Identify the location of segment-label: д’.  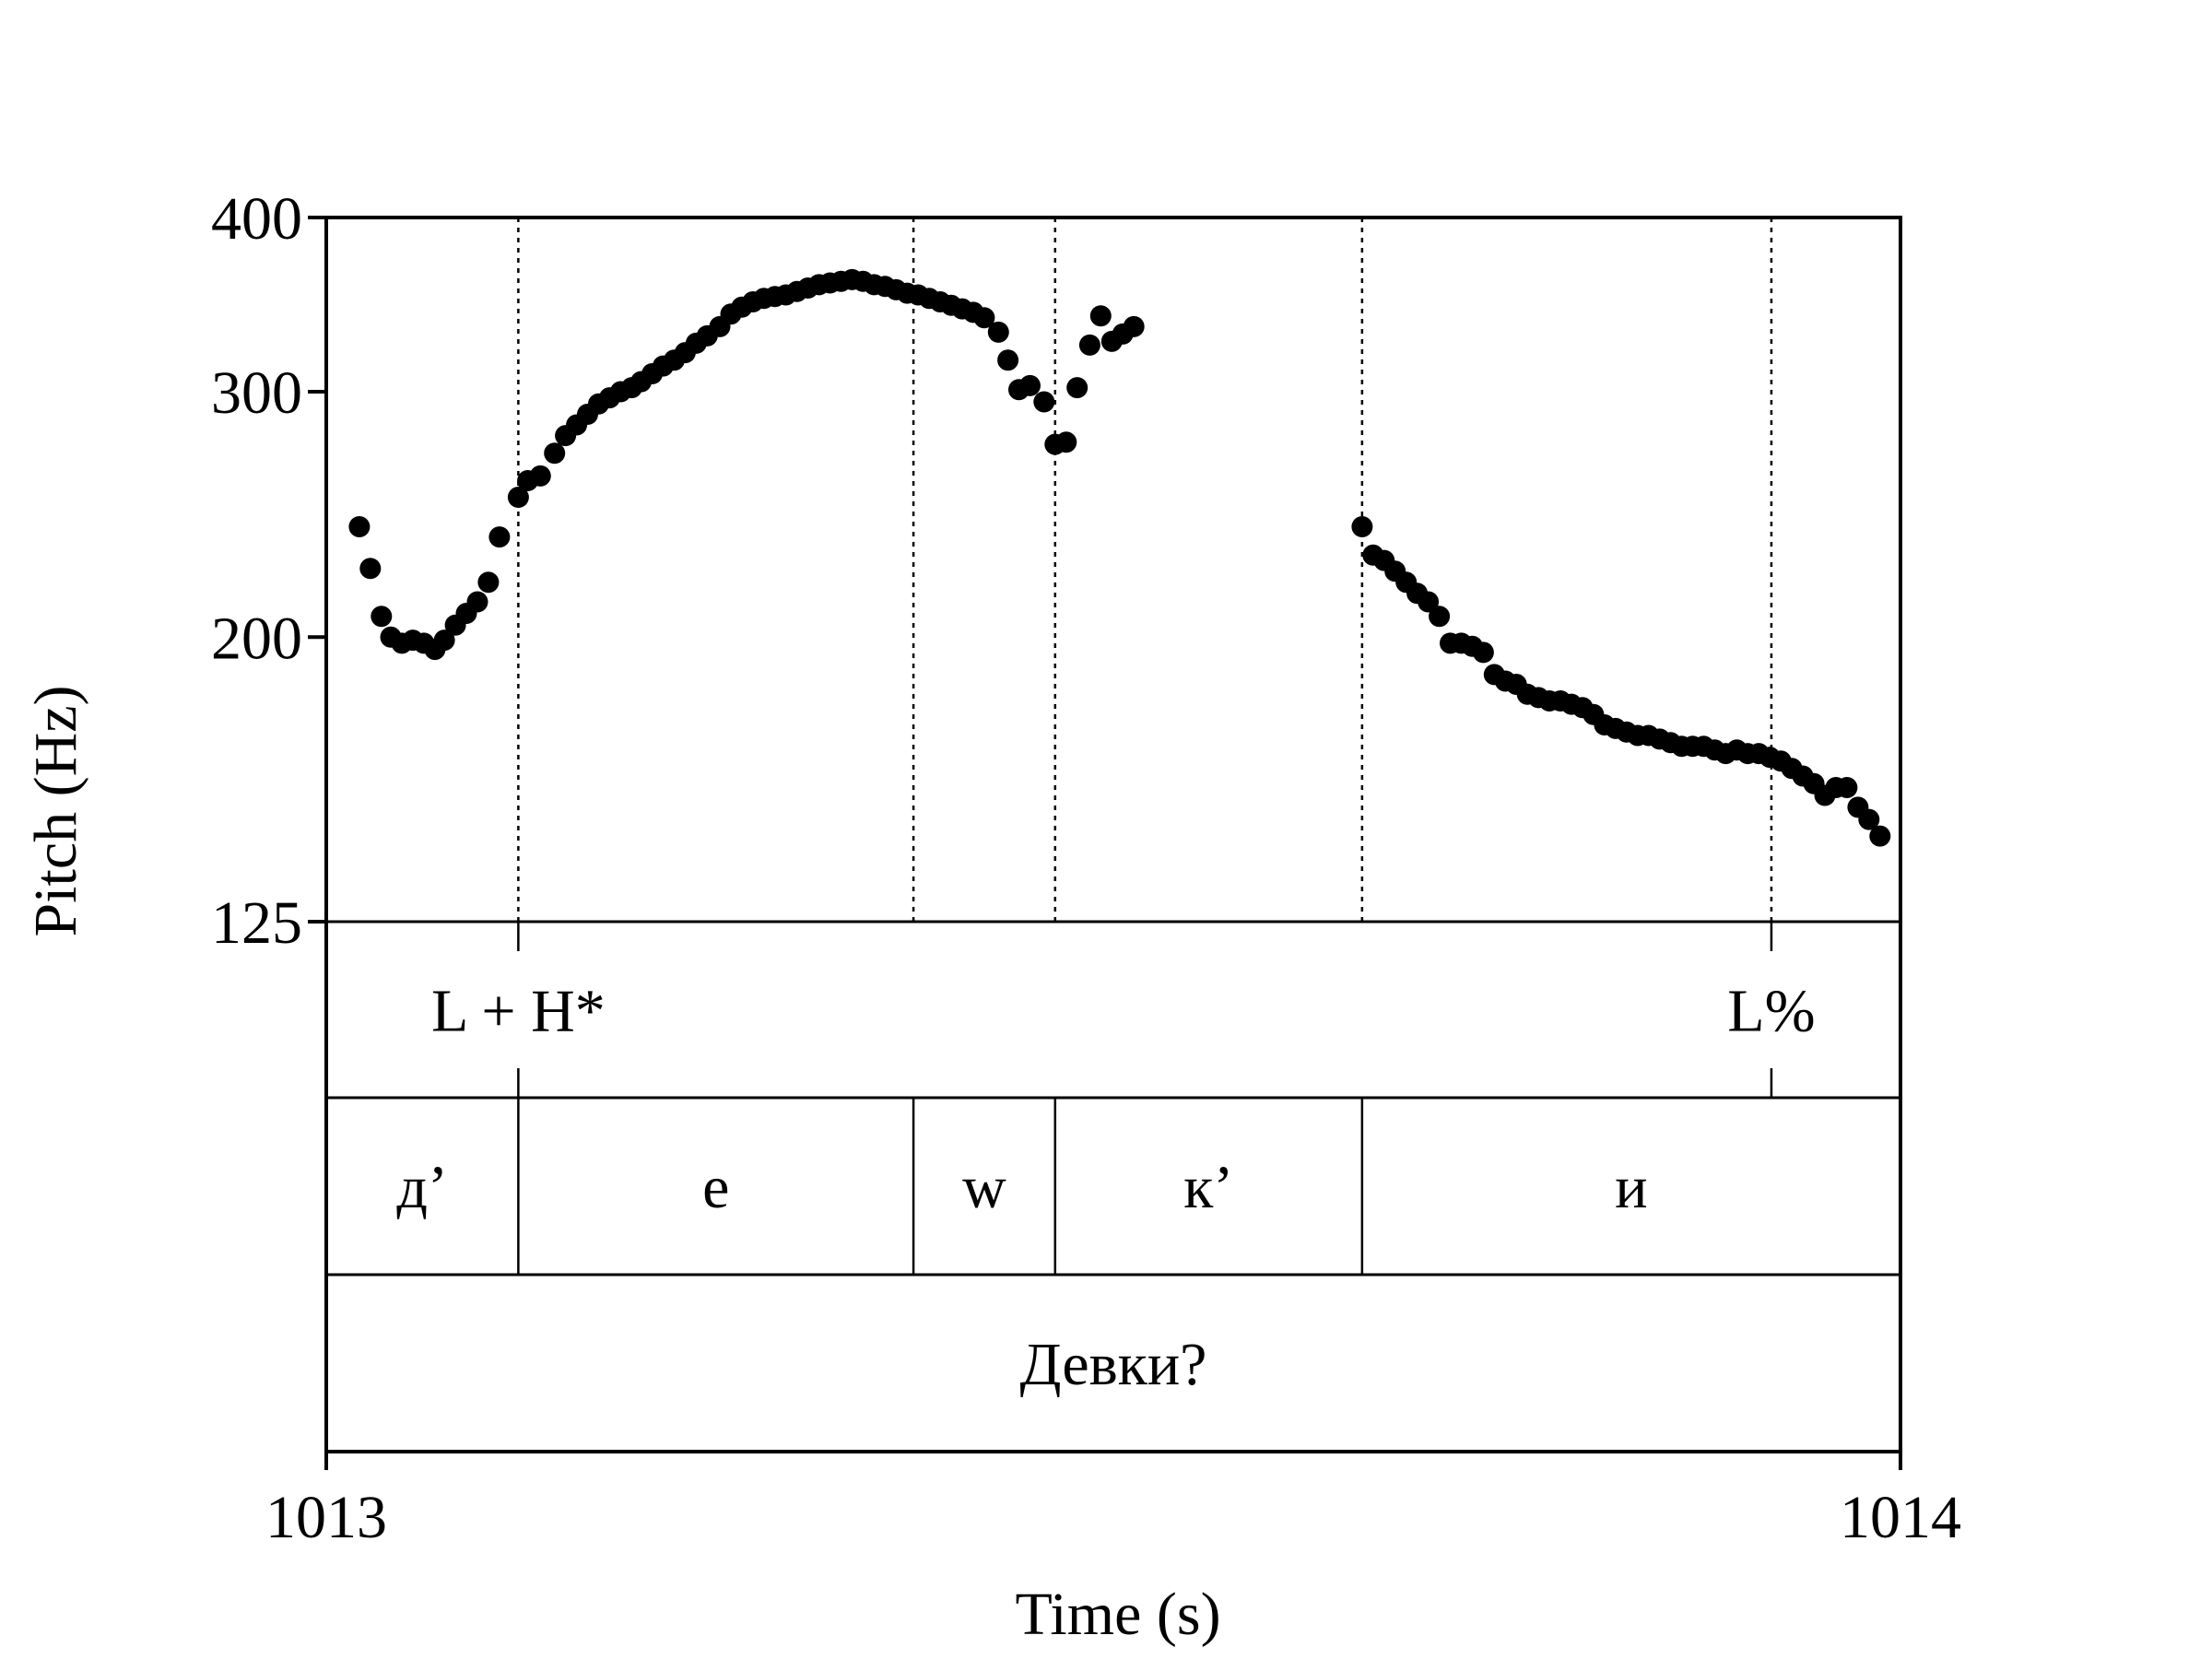
(422, 1187).